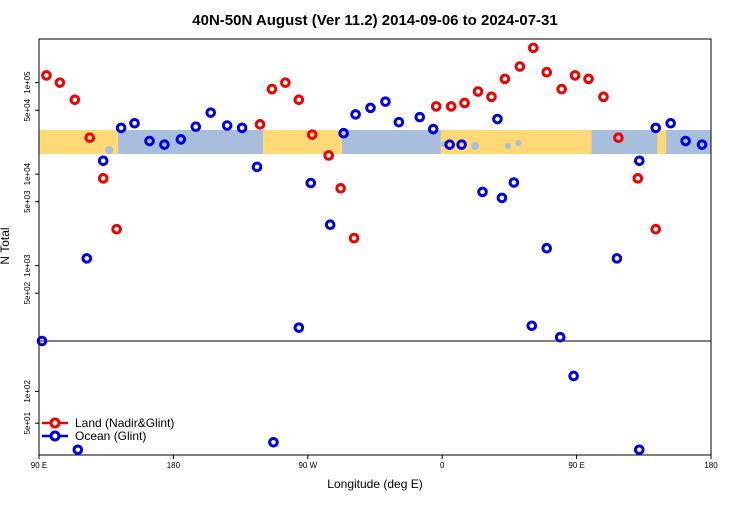  What do you see at coordinates (27, 82) in the screenshot?
I see `y-tick-label: 1e+05` at bounding box center [27, 82].